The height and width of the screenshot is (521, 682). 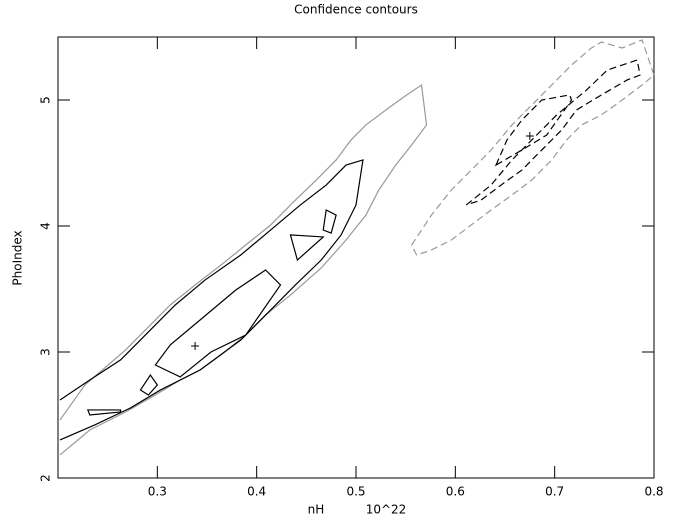 What do you see at coordinates (554, 492) in the screenshot?
I see `x-tick-label: 0.7` at bounding box center [554, 492].